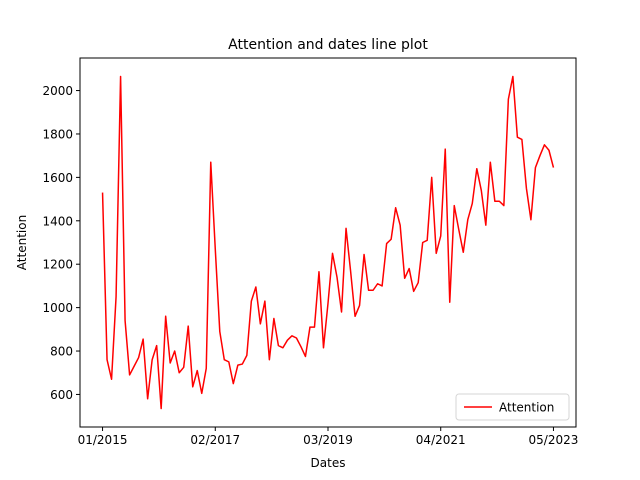 This screenshot has height=480, width=640. What do you see at coordinates (57, 308) in the screenshot?
I see `y-tick-label: 1000` at bounding box center [57, 308].